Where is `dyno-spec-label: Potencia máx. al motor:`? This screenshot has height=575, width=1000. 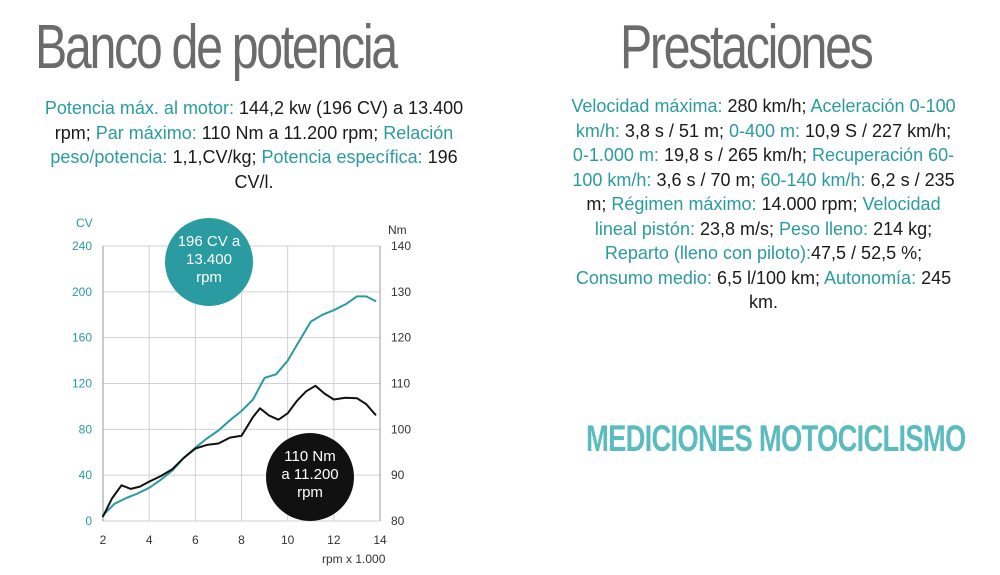 dyno-spec-label: Potencia máx. al motor: is located at coordinates (141, 108).